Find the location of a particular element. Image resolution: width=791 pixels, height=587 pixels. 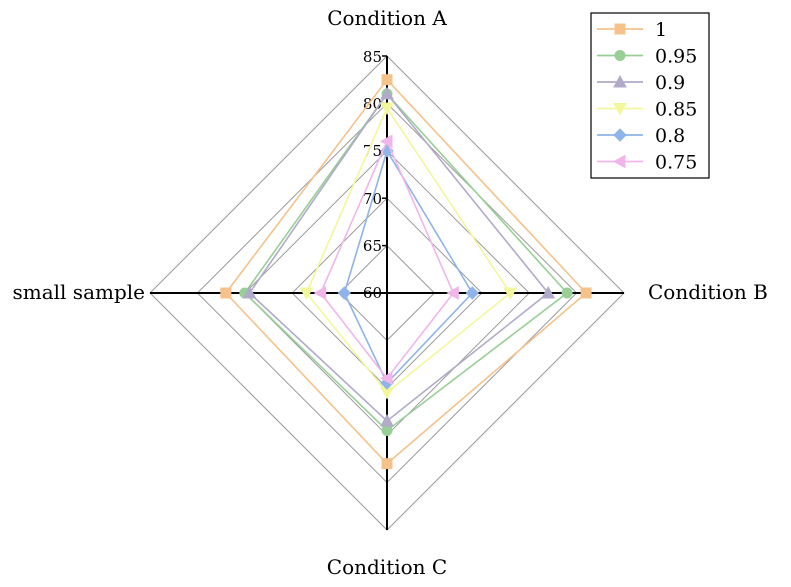

tick-label-0: 60 is located at coordinates (372, 293).